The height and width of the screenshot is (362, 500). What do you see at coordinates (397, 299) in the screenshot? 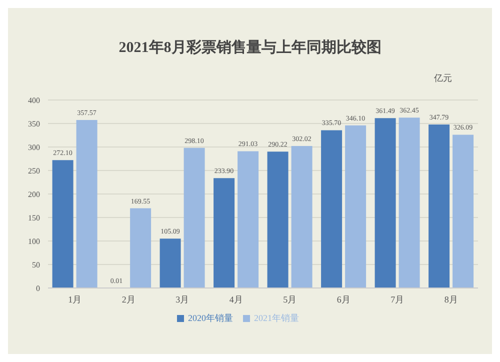
I see `x-tick-label: 7月` at bounding box center [397, 299].